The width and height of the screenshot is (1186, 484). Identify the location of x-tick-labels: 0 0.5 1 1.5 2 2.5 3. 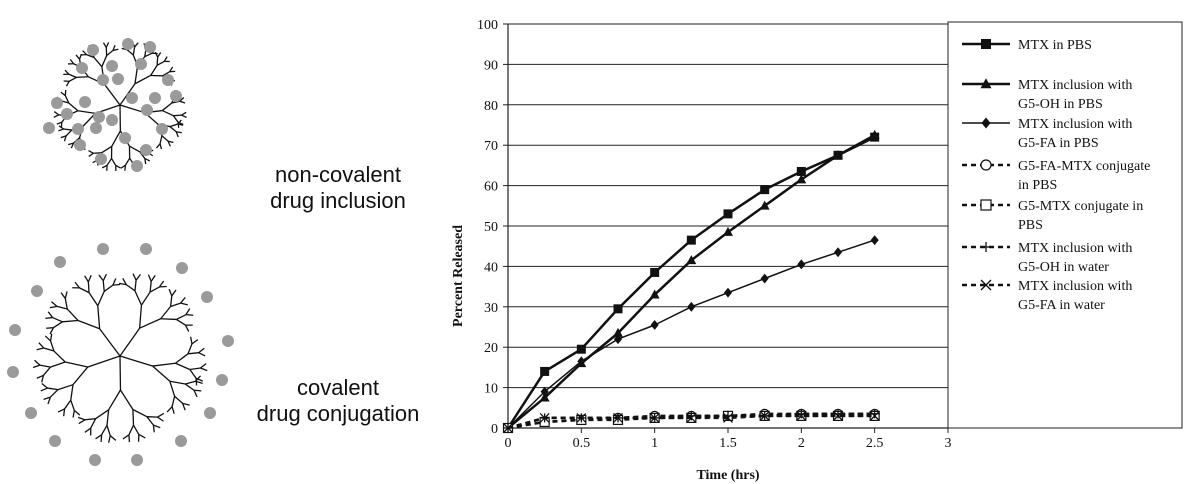
(728, 443).